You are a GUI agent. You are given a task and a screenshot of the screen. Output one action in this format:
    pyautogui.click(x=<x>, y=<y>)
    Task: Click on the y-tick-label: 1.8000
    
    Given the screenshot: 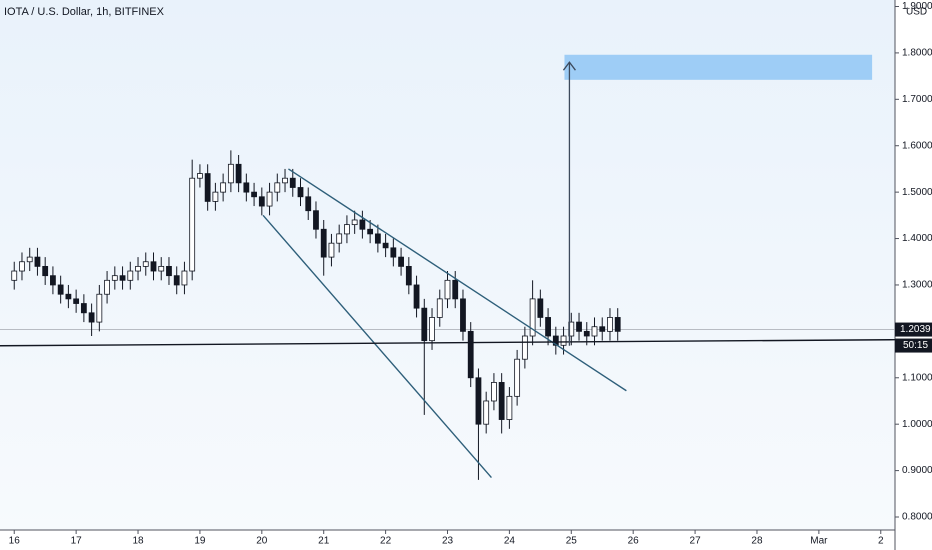 What is the action you would take?
    pyautogui.click(x=917, y=53)
    